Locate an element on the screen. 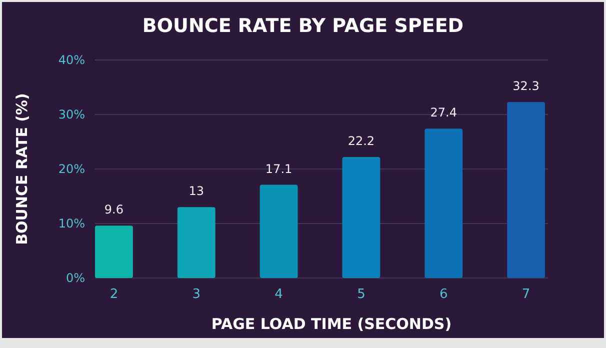 The width and height of the screenshot is (606, 348). data-label: 17.1 is located at coordinates (278, 169).